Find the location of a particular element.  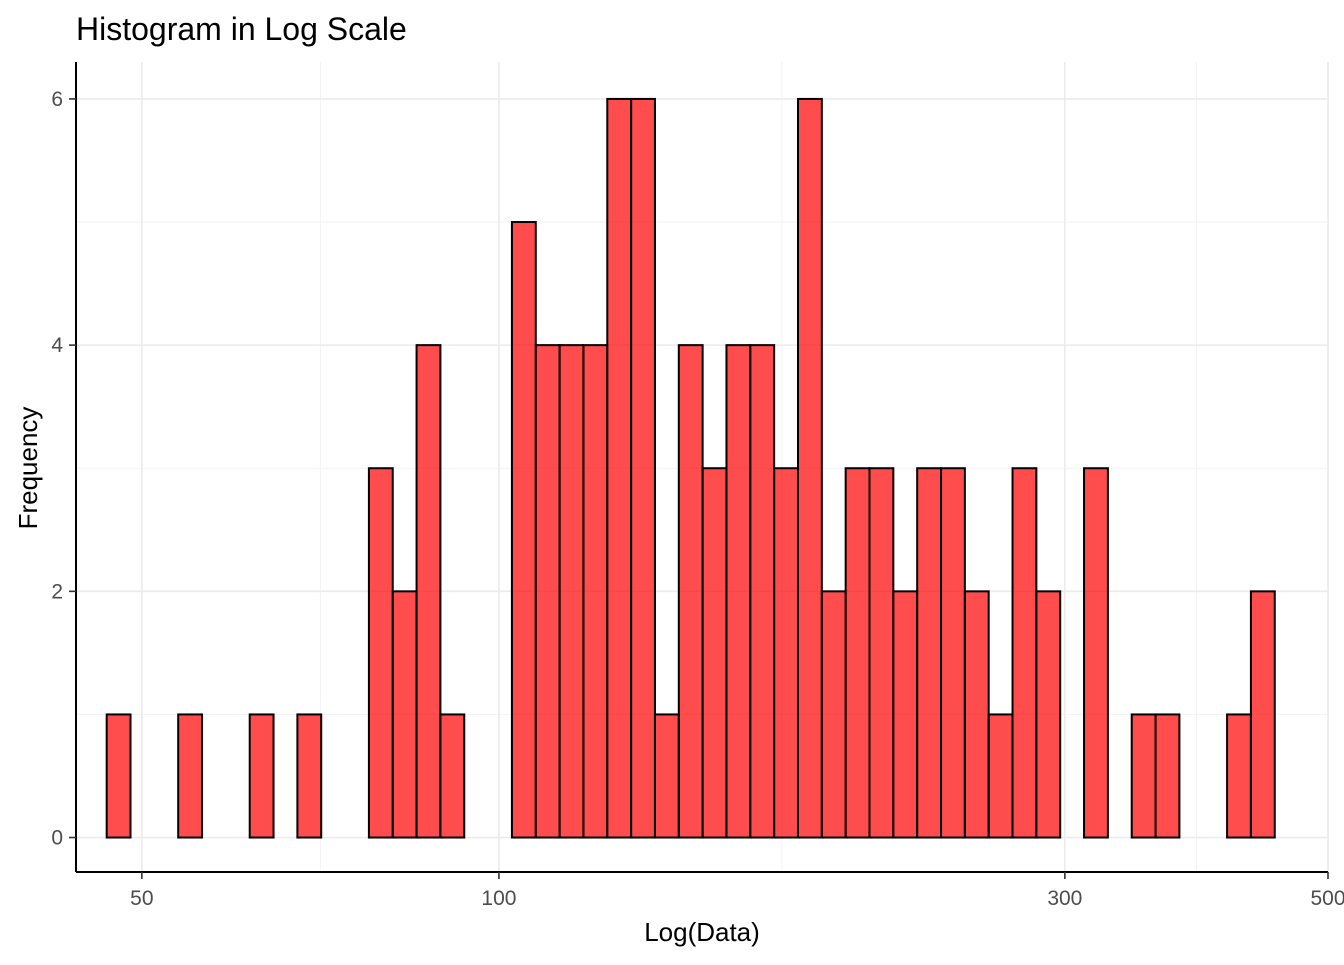

y-tick-label: 6 is located at coordinates (57, 99).